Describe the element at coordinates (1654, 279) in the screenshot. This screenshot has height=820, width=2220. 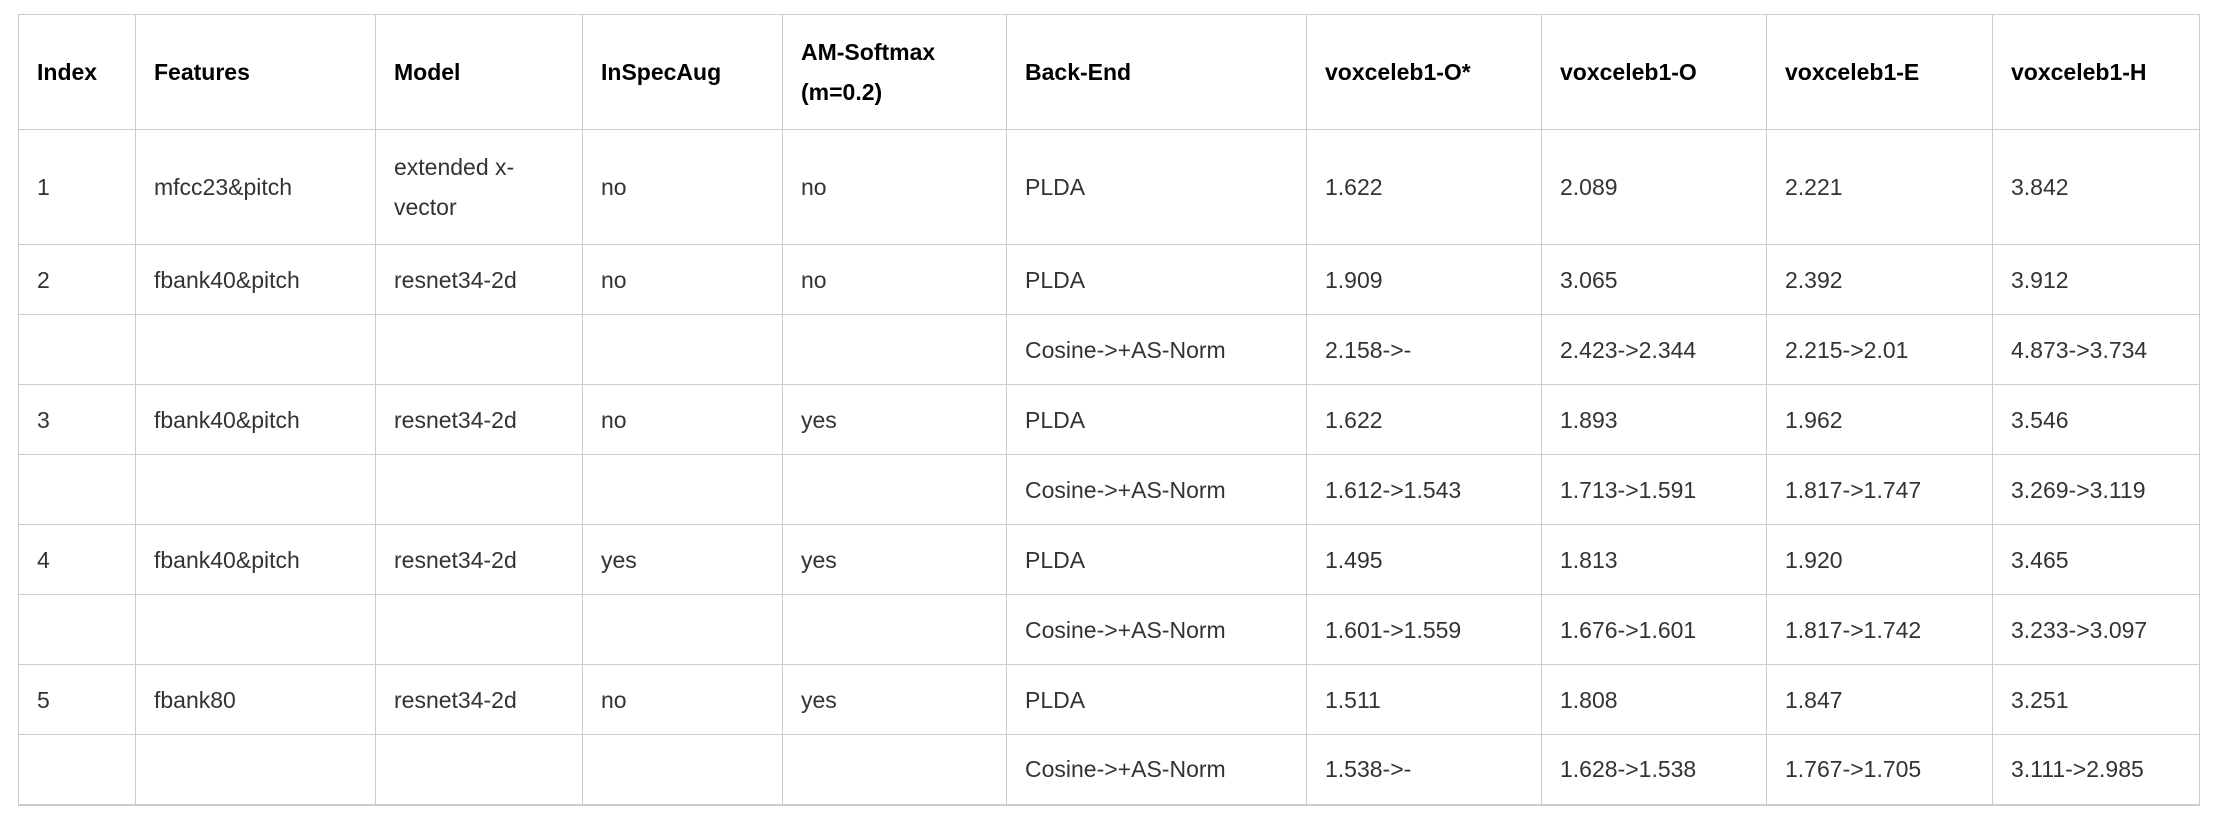
I see `table-cell: 3.065` at that location.